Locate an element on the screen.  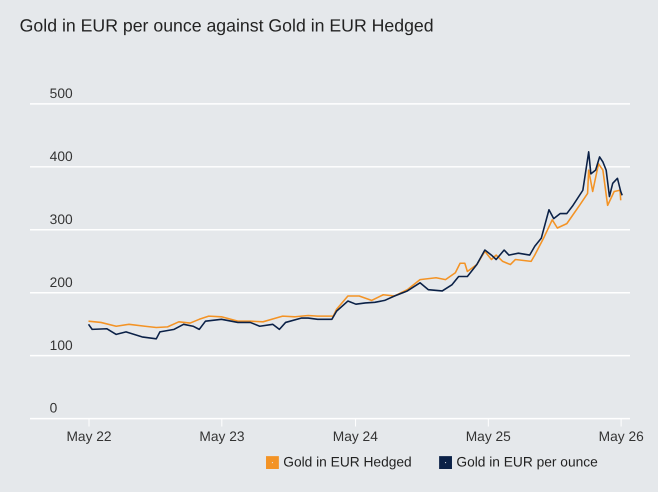
x-tick-label: May 26 is located at coordinates (621, 436).